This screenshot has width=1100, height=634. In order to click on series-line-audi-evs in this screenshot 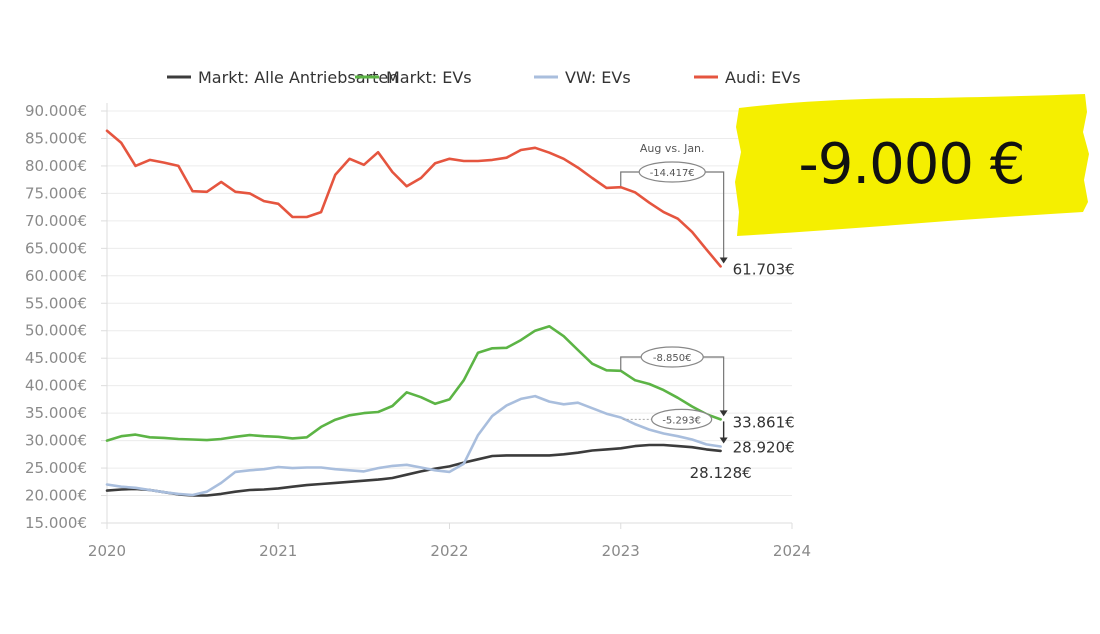, I will do `click(413, 198)`.